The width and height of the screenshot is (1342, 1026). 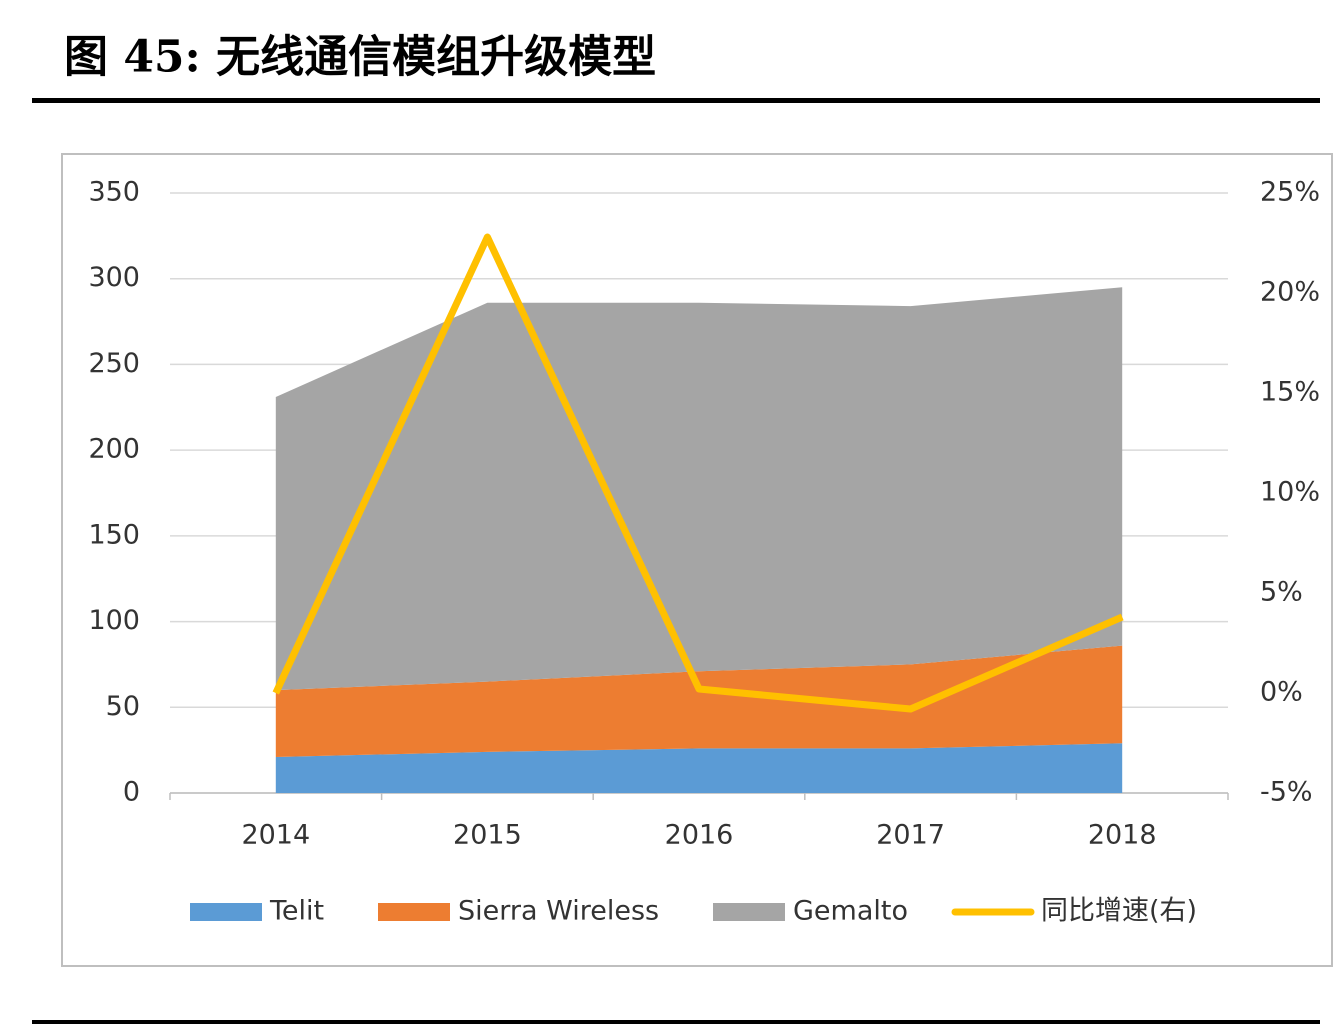 What do you see at coordinates (1290, 392) in the screenshot?
I see `y2-tick-label: 15%` at bounding box center [1290, 392].